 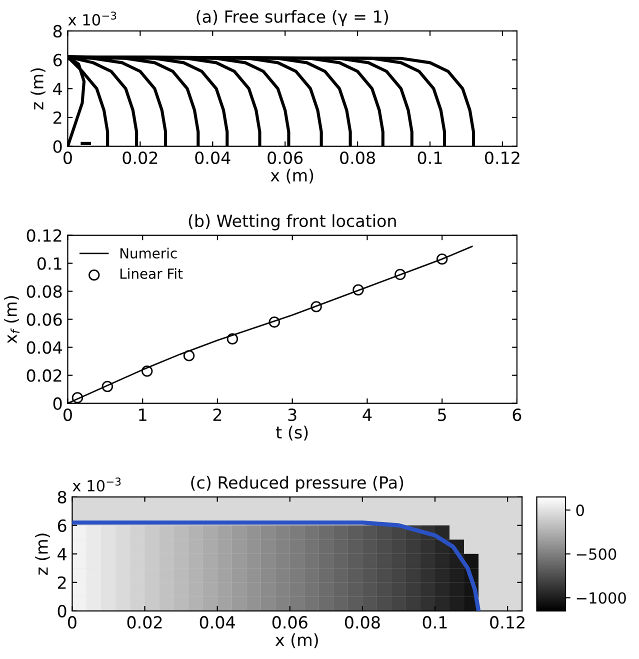 What do you see at coordinates (367, 414) in the screenshot?
I see `x-tick-label: 4` at bounding box center [367, 414].